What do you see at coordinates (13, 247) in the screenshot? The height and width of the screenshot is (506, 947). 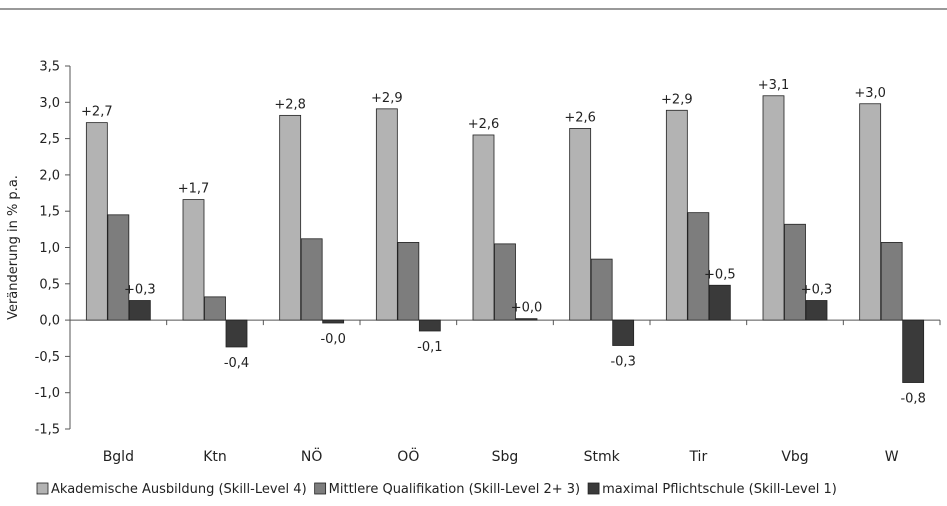 I see `y-axis-label: Veränderung in % p.a.` at bounding box center [13, 247].